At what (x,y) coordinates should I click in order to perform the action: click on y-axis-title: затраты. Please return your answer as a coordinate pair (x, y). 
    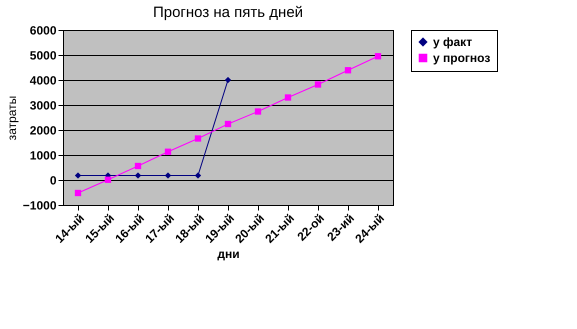
    Looking at the image, I should click on (11, 118).